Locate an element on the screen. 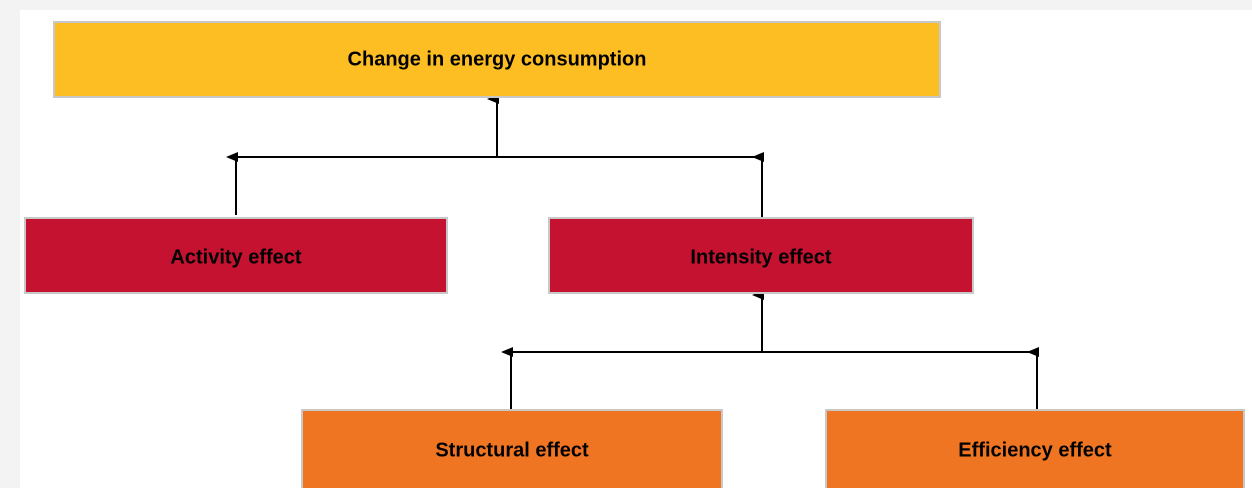  node: Intensity effect is located at coordinates (761, 255).